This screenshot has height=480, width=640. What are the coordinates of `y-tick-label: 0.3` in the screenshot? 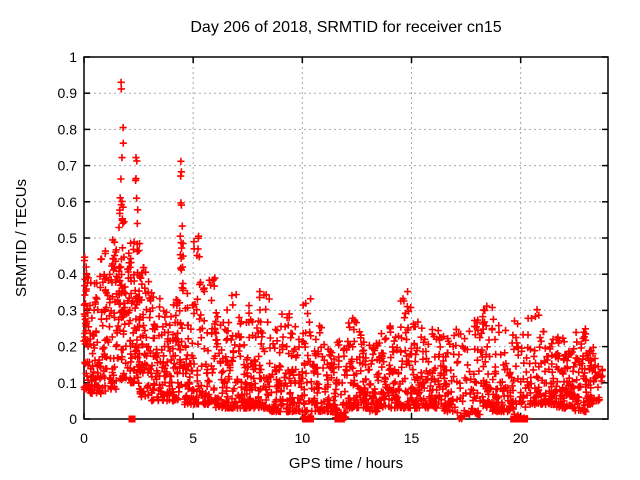 It's located at (68, 310).